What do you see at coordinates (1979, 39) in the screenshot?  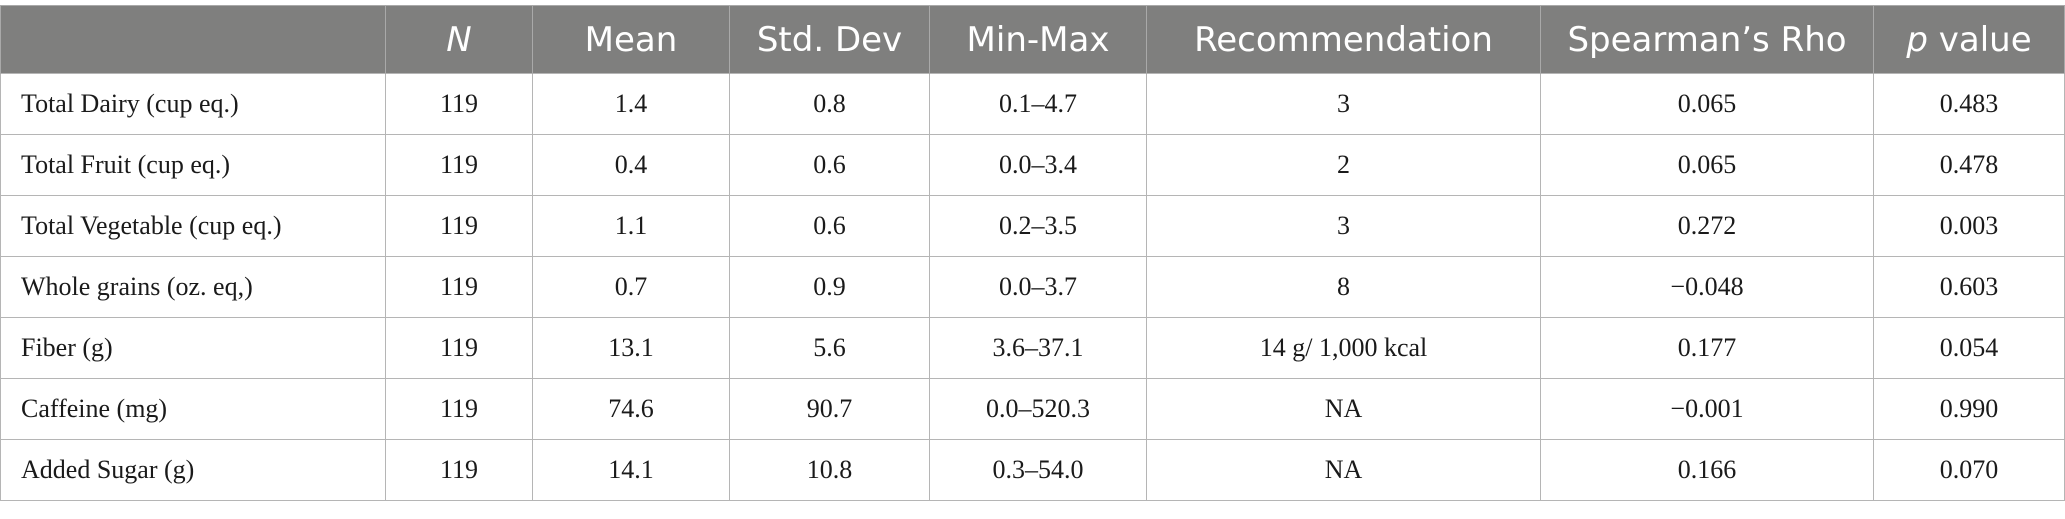 I see `header-p-rest: value` at bounding box center [1979, 39].